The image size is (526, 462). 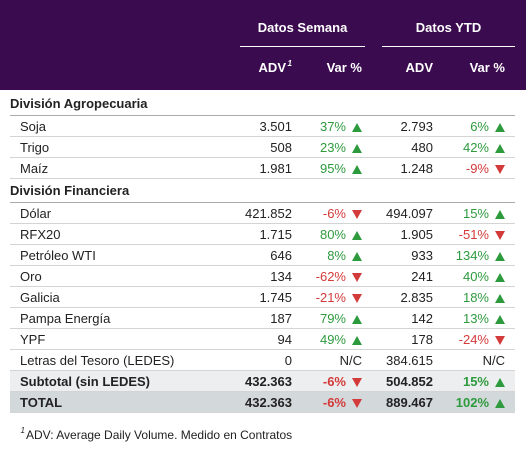 What do you see at coordinates (473, 234) in the screenshot?
I see `var-value: -51%` at bounding box center [473, 234].